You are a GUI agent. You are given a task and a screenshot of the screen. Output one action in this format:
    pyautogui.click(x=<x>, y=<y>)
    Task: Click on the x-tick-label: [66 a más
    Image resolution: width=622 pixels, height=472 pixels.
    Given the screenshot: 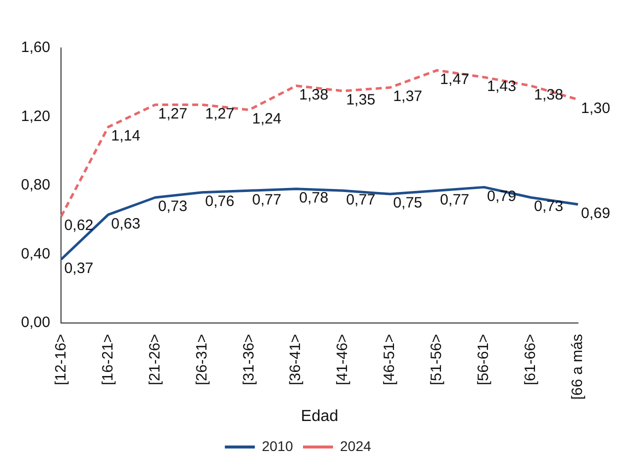 What is the action you would take?
    pyautogui.click(x=577, y=367)
    